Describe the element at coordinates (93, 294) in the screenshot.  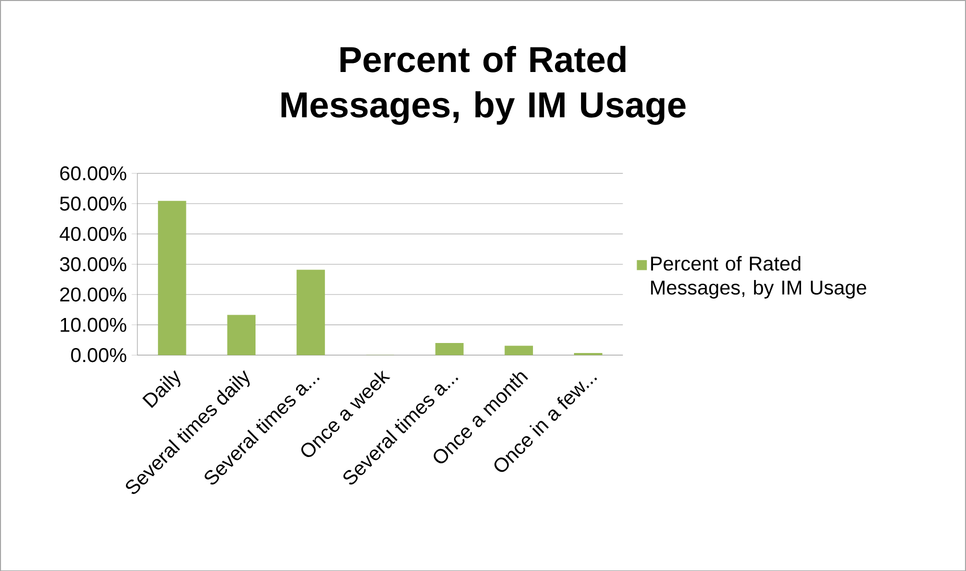
I see `y-tick-label: 20.00%` at that location.